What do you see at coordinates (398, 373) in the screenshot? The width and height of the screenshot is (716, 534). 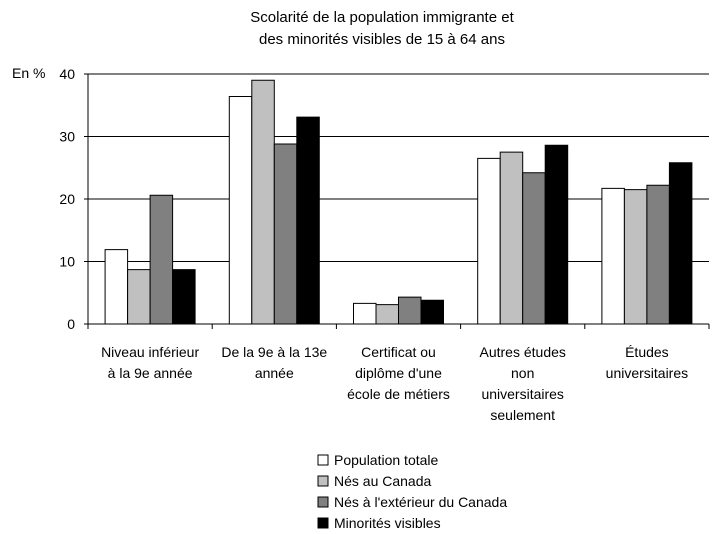 I see `x-category-label: diplôme d'une` at bounding box center [398, 373].